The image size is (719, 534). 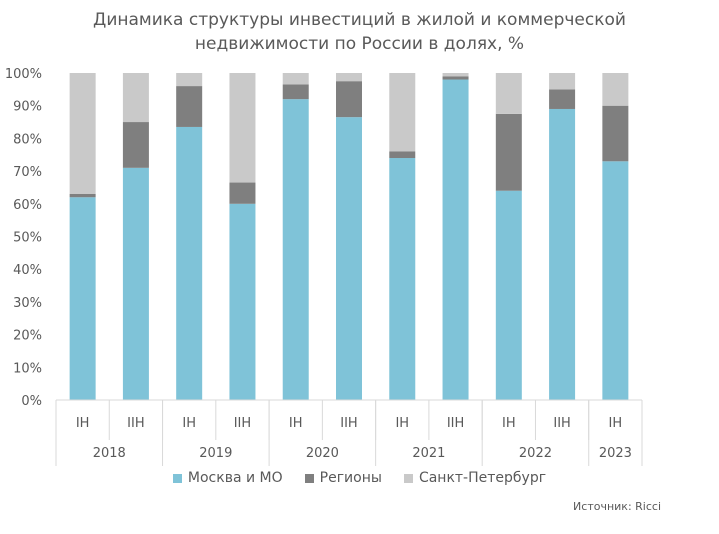 I want to click on y-tick-label: 10%, so click(x=27, y=368).